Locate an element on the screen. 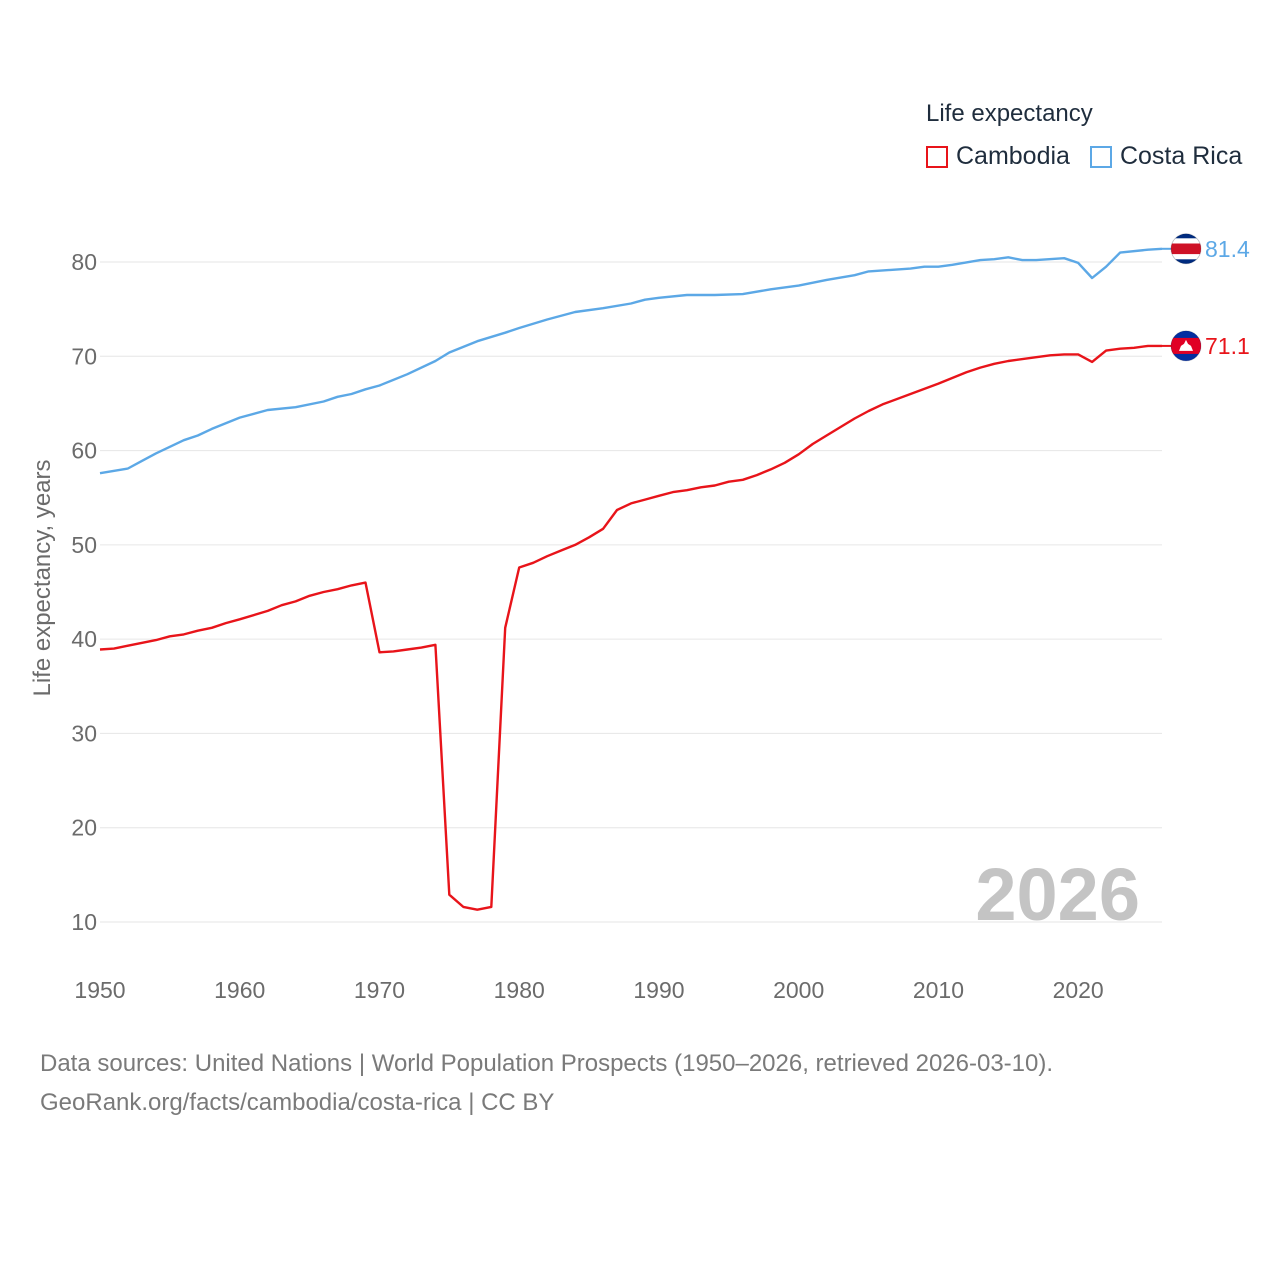  flag-outline-cambodia is located at coordinates (1186, 346).